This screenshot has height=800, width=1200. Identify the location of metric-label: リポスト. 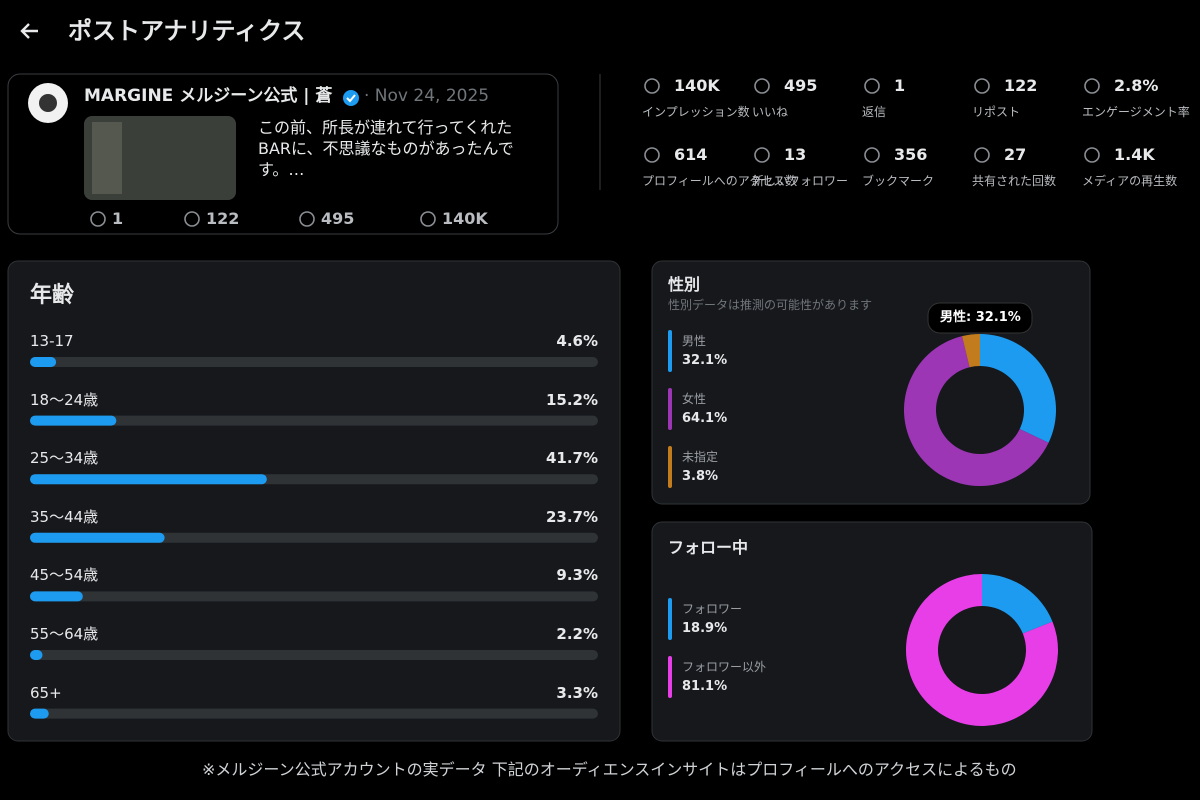
(996, 112).